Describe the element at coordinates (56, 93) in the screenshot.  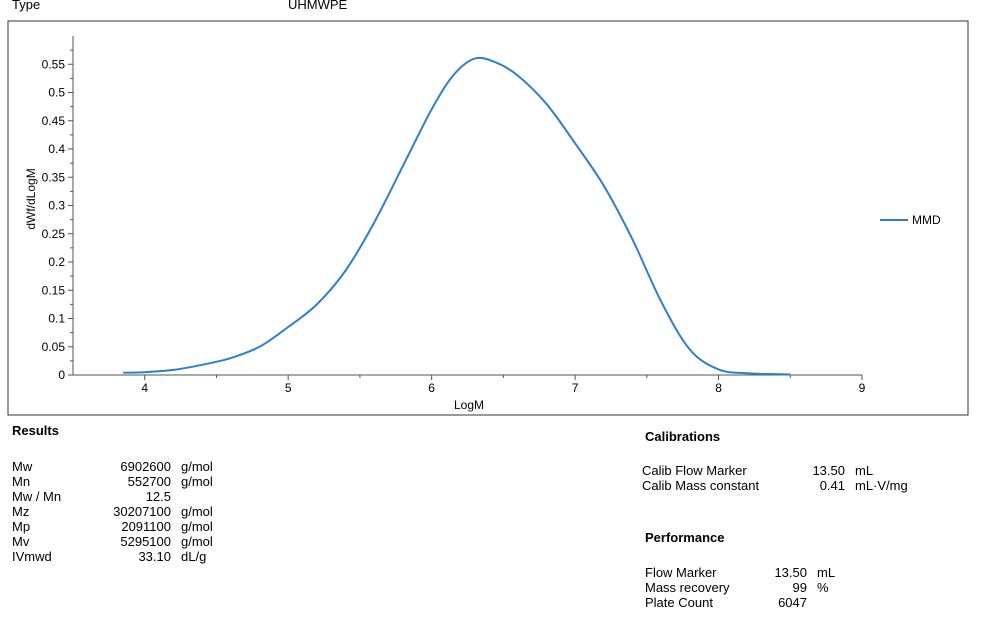
I see `y-tick-label: 0.5` at that location.